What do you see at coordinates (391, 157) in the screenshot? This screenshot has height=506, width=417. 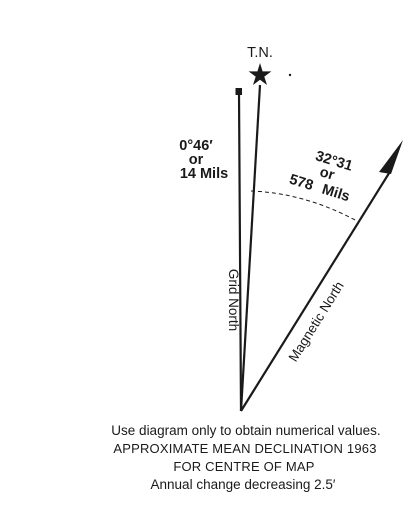 I see `half-arrow-icon` at bounding box center [391, 157].